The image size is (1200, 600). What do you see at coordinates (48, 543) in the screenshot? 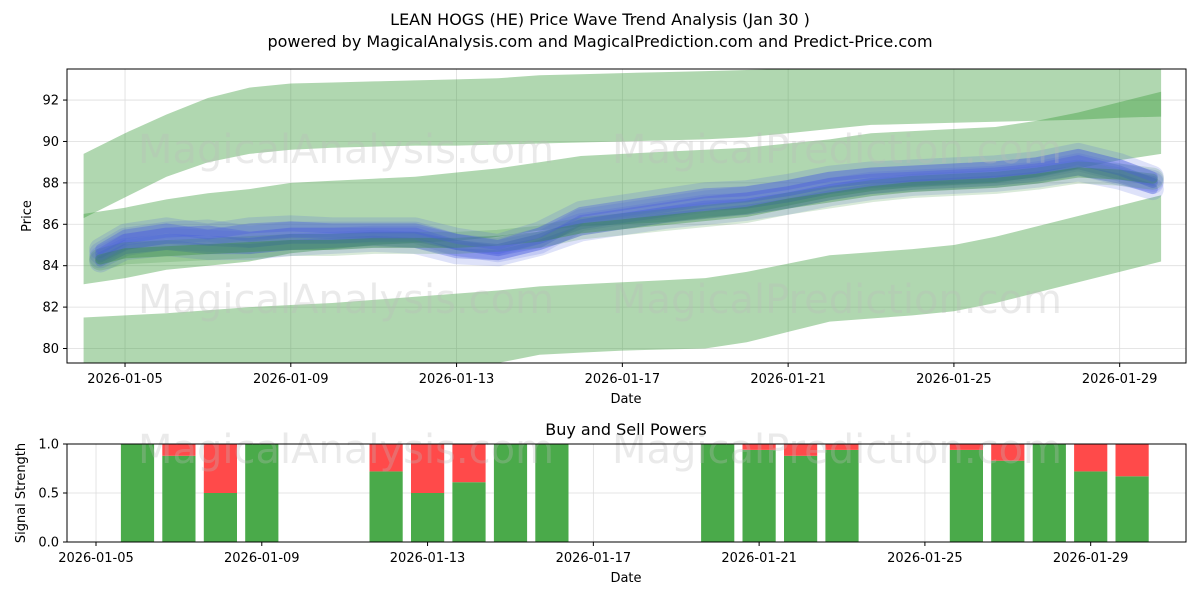
I see `y-tick-label: 0.0` at bounding box center [48, 543].